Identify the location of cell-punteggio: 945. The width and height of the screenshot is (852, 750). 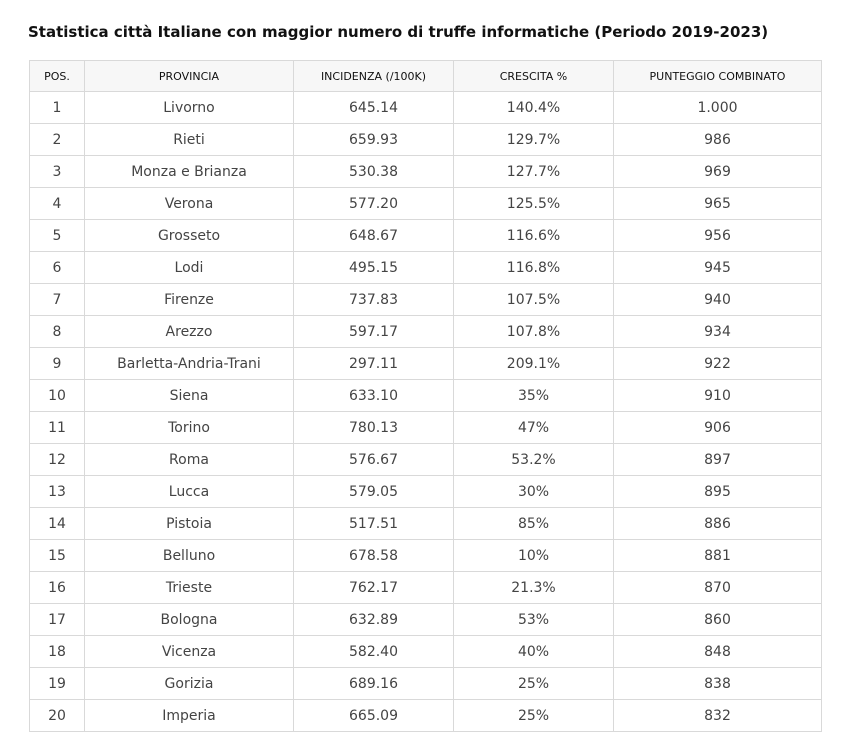
(717, 267).